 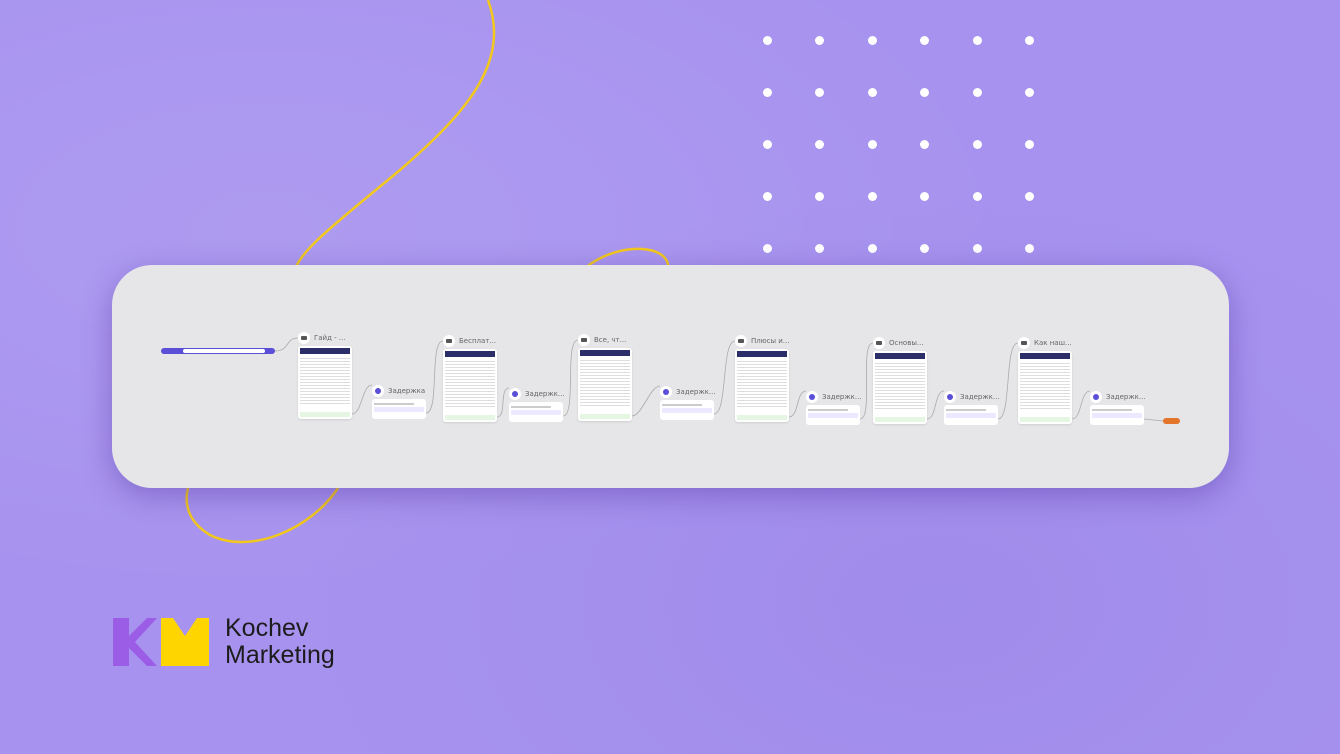 I want to click on trigger-node, so click(x=218, y=351).